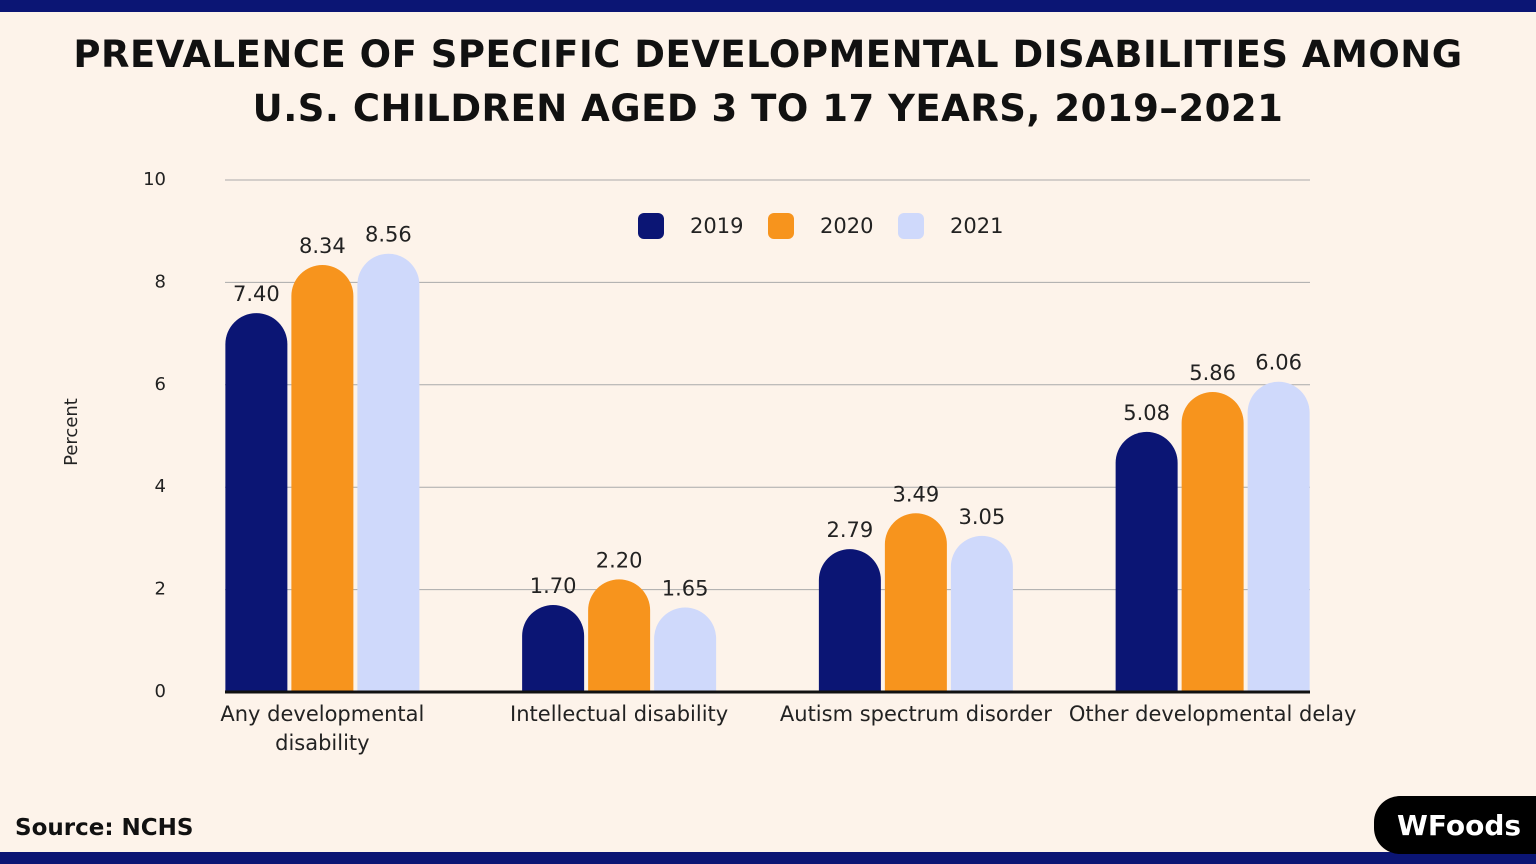  I want to click on value-label: 8.34, so click(322, 246).